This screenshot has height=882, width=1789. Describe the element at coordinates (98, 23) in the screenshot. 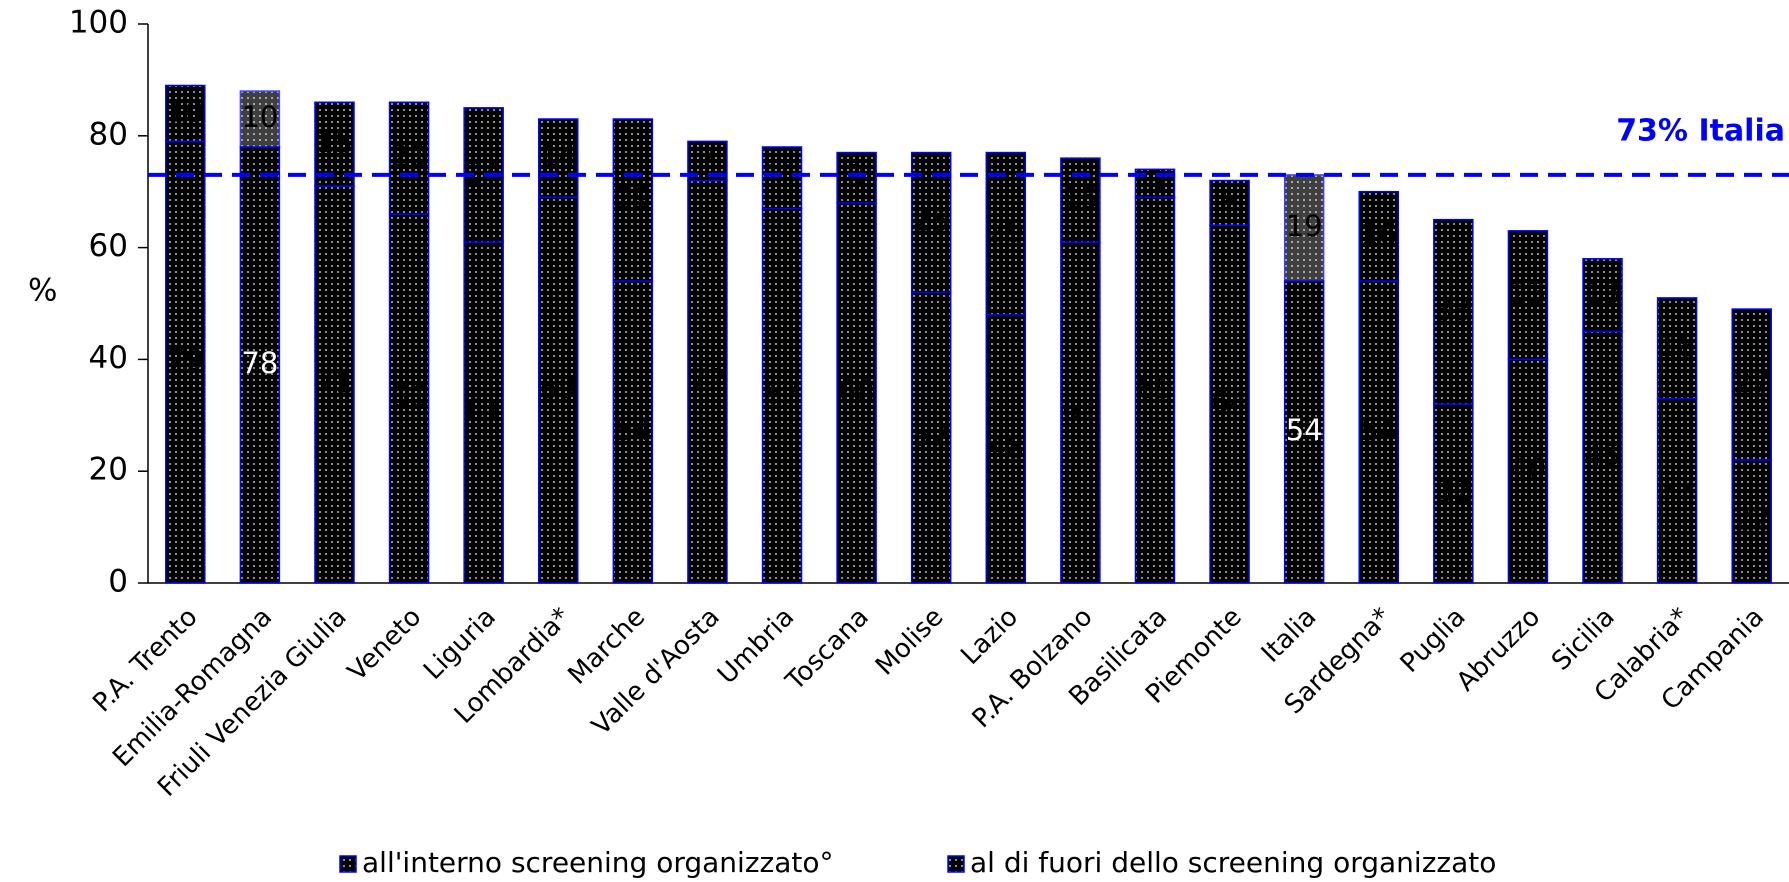

I see `y-tick-label: 100` at that location.